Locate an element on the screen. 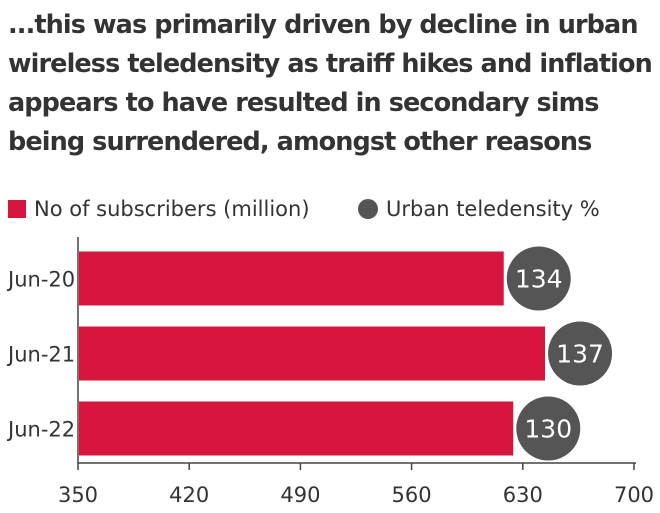 The image size is (660, 513). x-tick-label-630: 630 is located at coordinates (523, 495).